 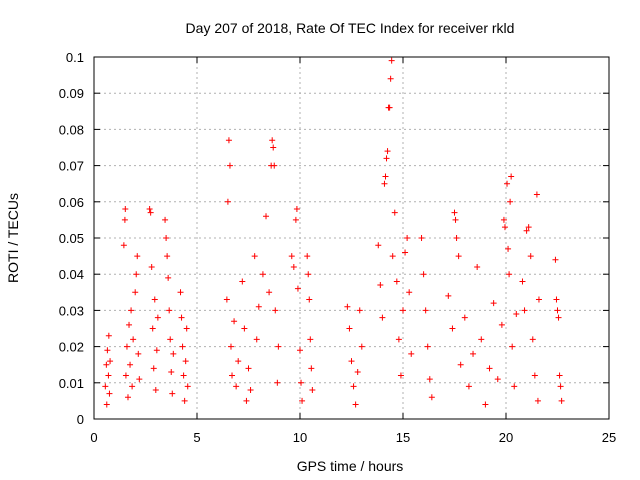 What do you see at coordinates (71, 310) in the screenshot?
I see `y-tick-label: 0.03` at bounding box center [71, 310].